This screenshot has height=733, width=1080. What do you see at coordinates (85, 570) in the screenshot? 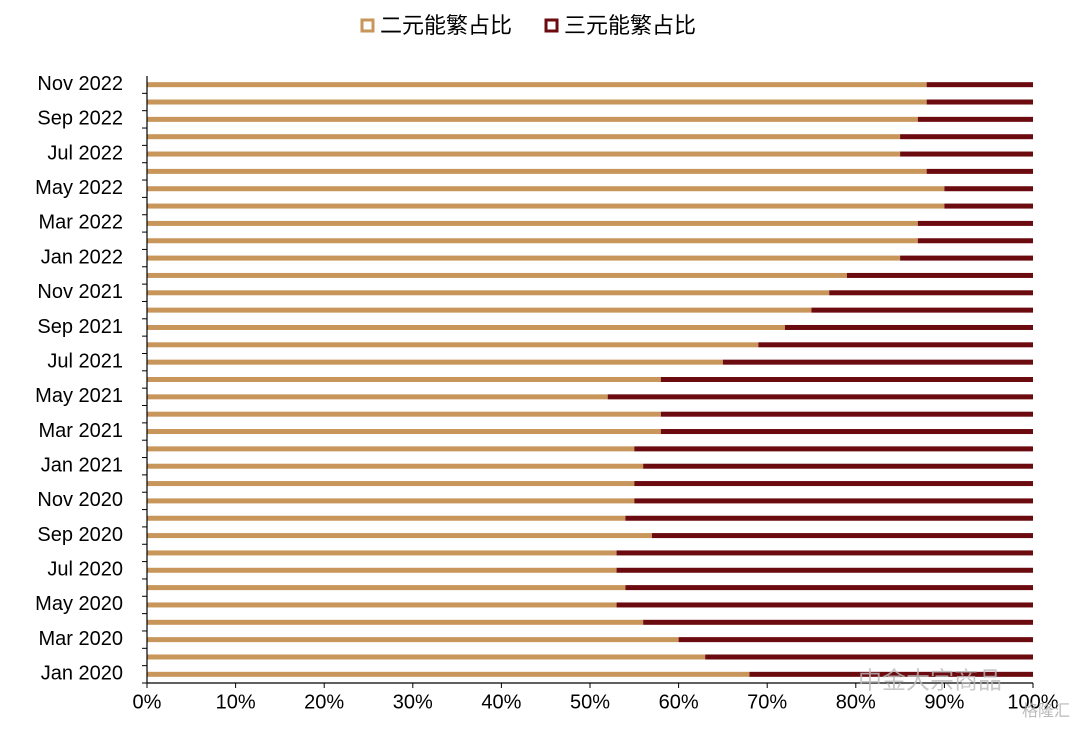
I see `y-tick-label: Jul 2020` at bounding box center [85, 570].